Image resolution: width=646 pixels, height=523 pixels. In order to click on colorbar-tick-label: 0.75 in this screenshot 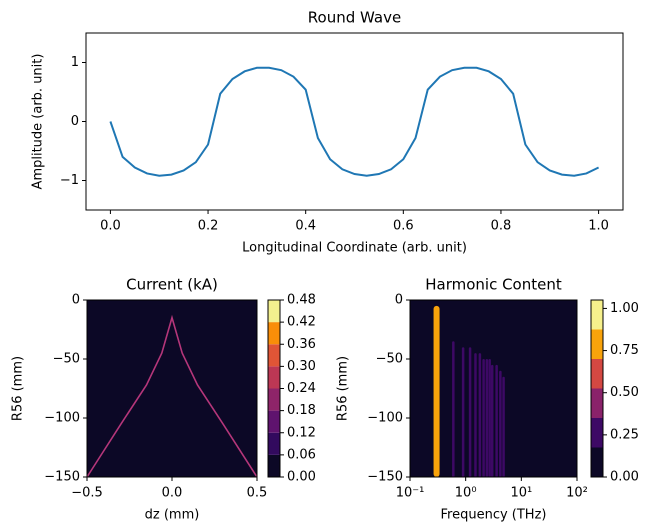, I will do `click(624, 350)`.